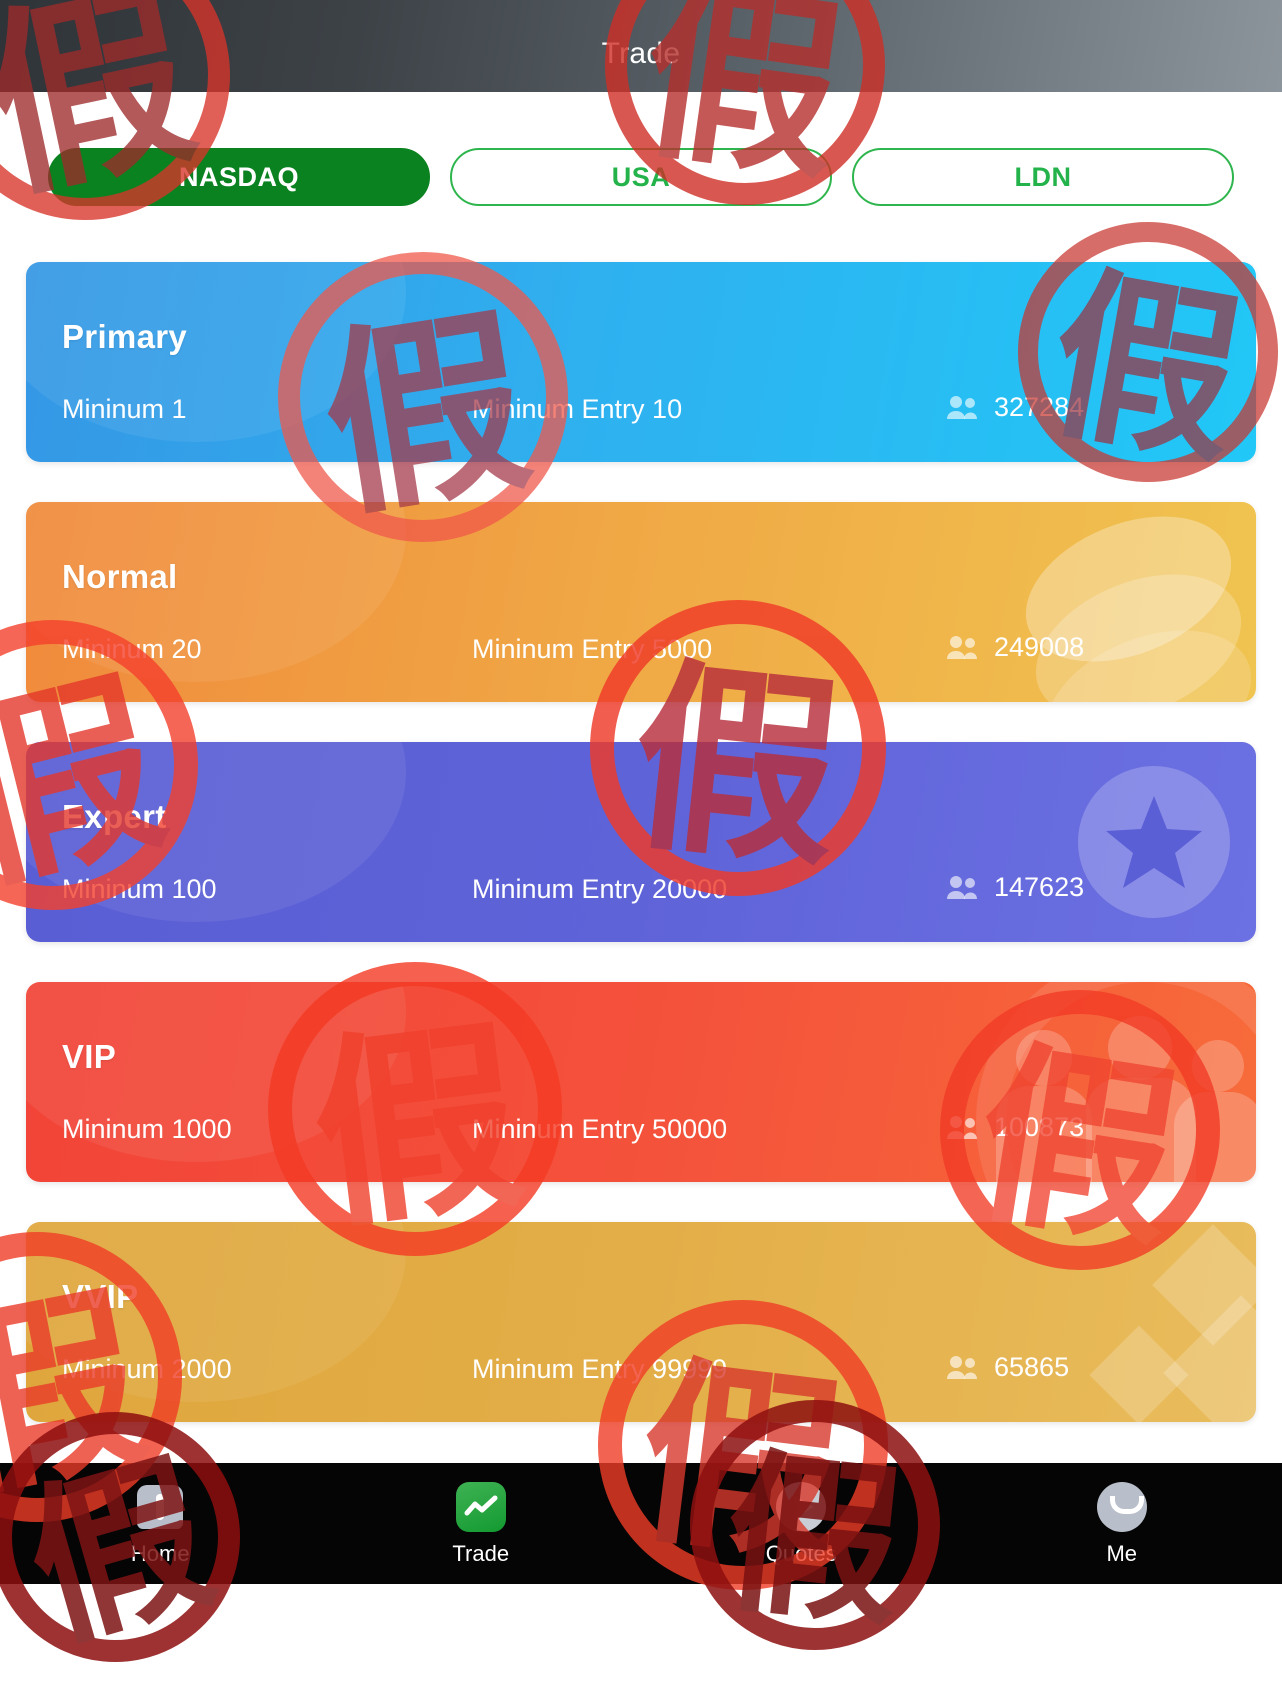 Image resolution: width=1282 pixels, height=1693 pixels. I want to click on market-chip-label: NASDAQ, so click(239, 177).